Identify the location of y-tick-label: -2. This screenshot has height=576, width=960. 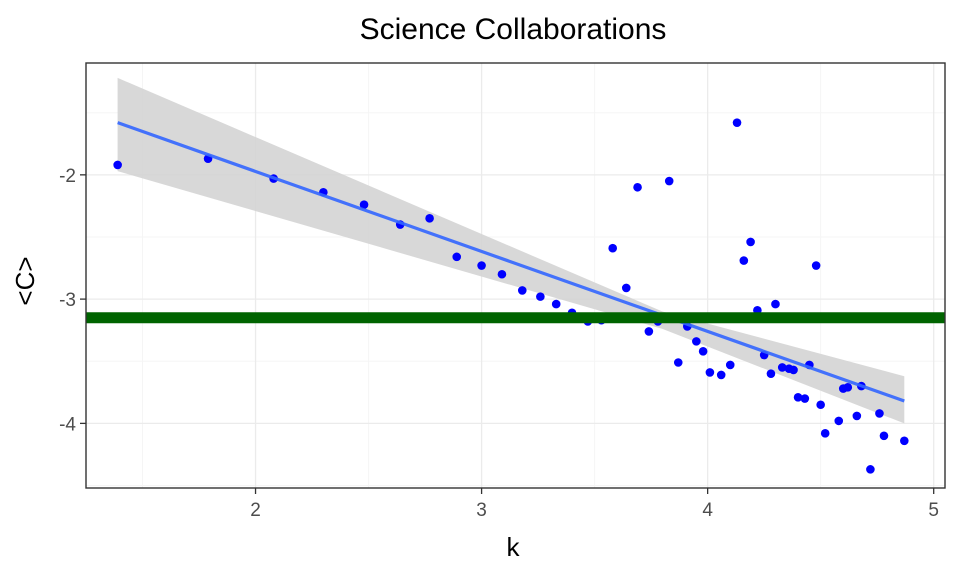
(67, 176).